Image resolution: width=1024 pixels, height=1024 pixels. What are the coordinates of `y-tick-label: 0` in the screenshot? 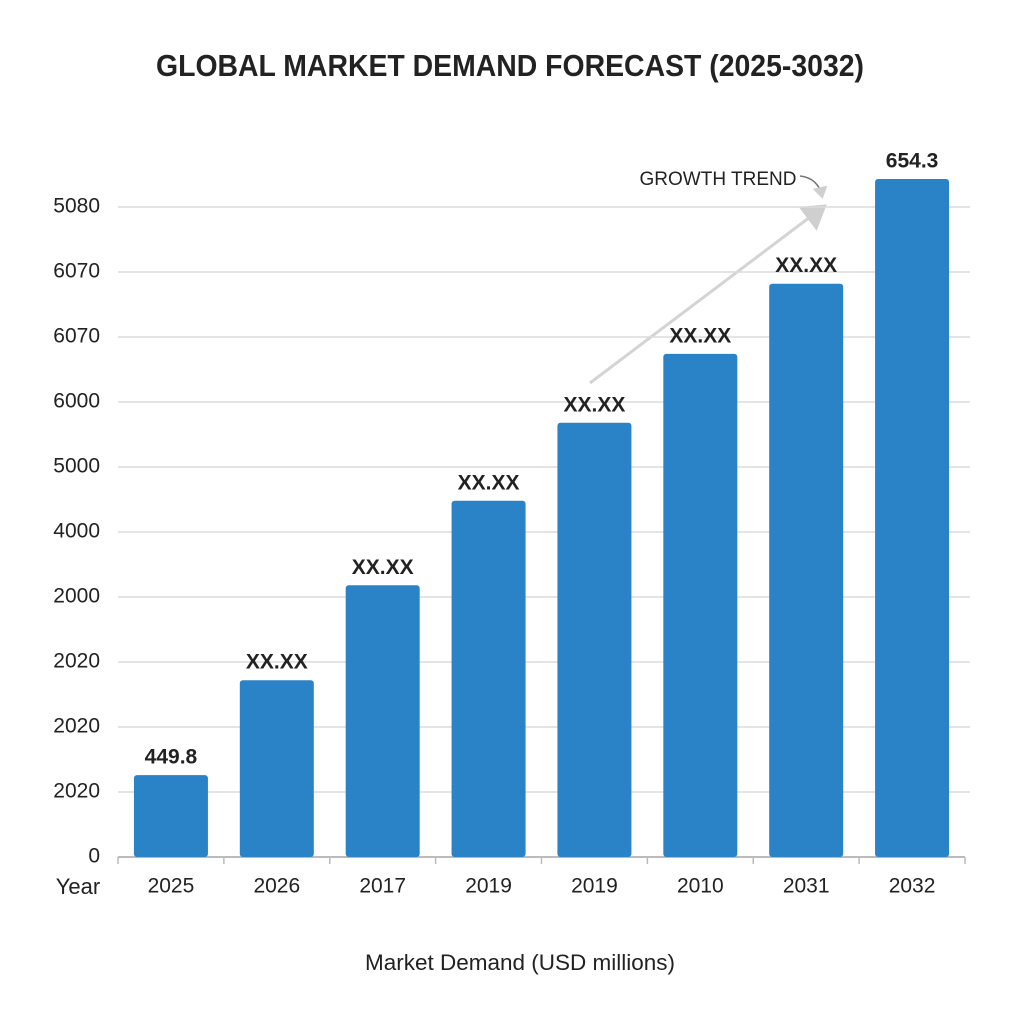 It's located at (94, 856).